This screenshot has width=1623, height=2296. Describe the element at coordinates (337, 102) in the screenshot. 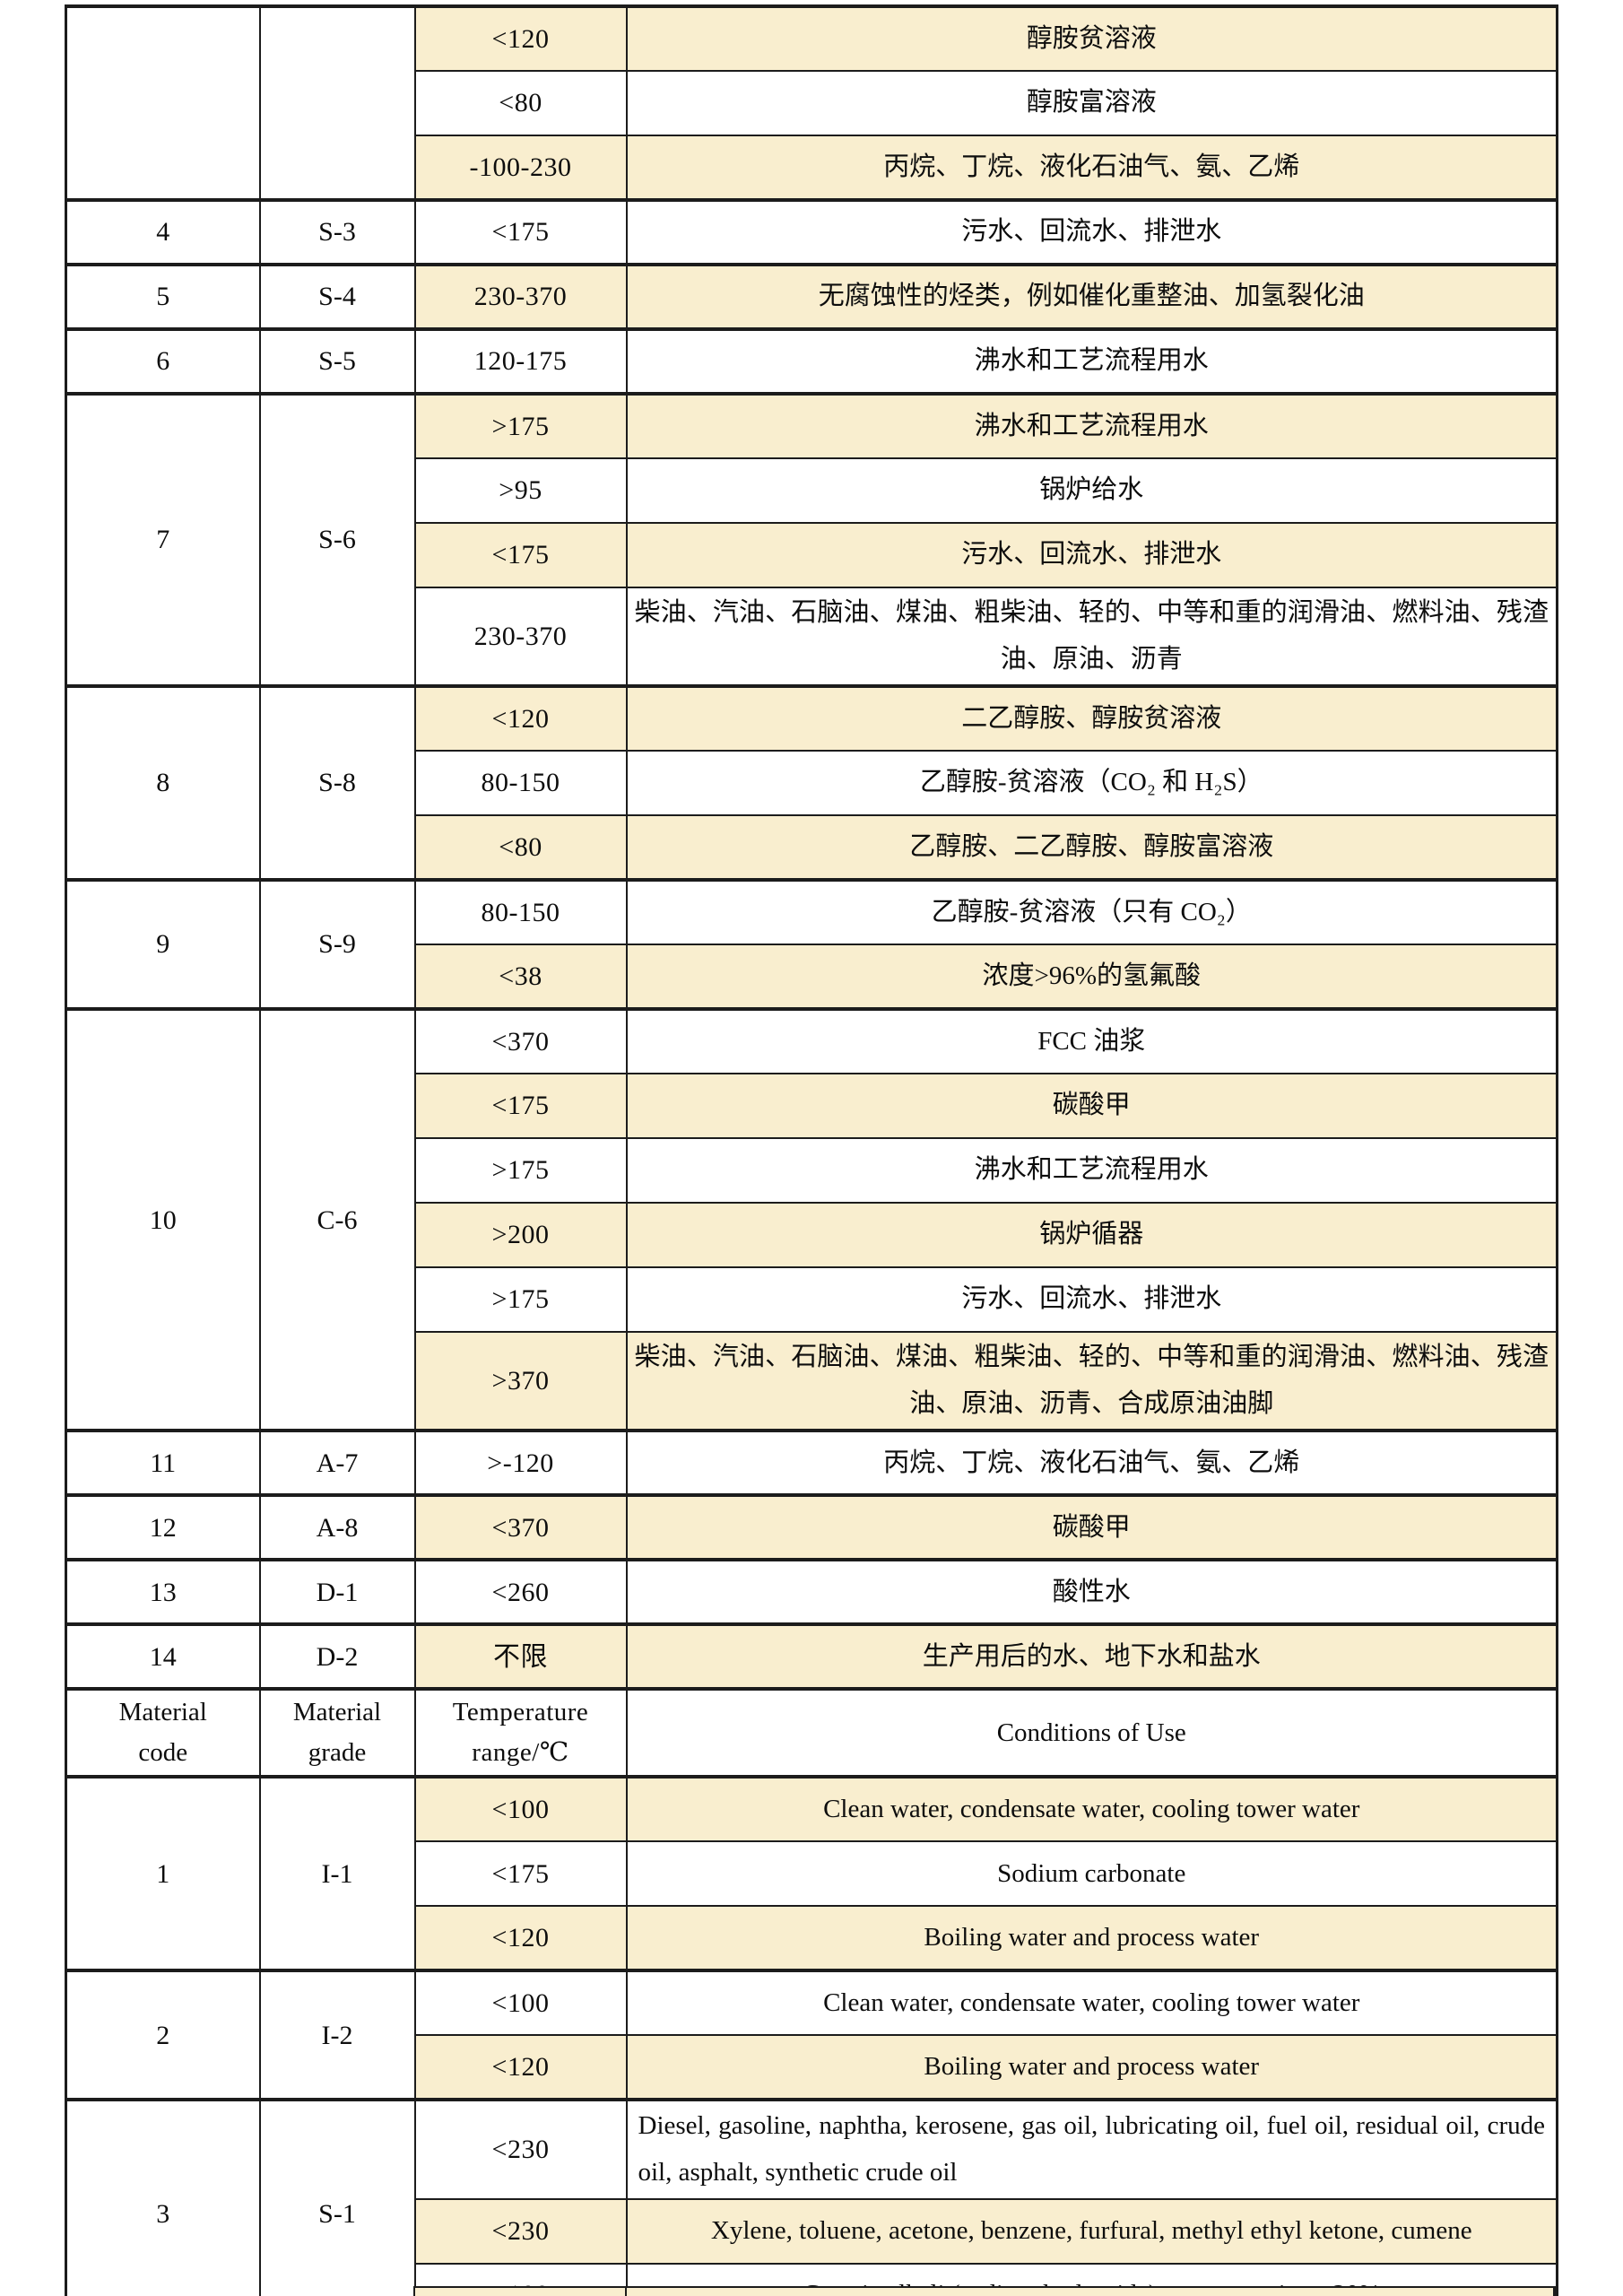

I see `cell-material-grade` at that location.